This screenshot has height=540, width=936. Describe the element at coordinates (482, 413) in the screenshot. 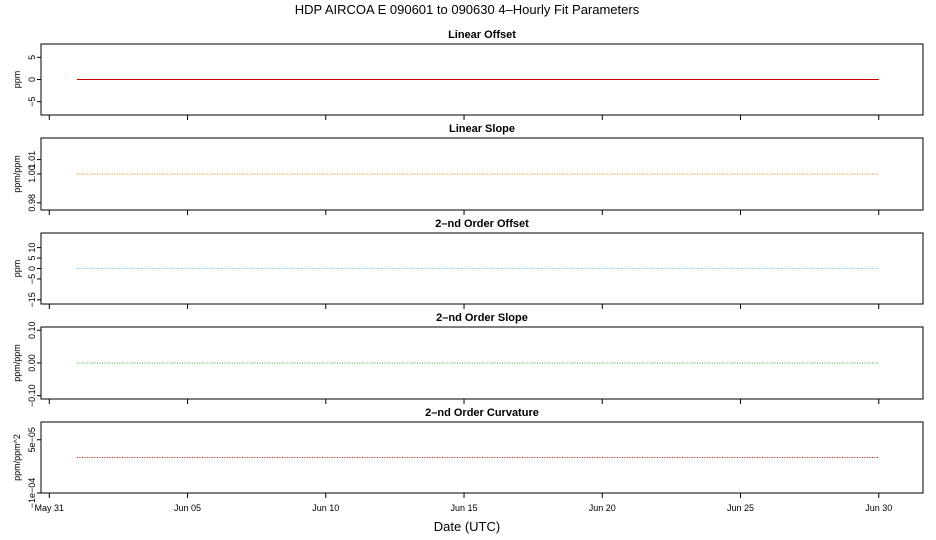

I see `panel-title: 2–nd Order Curvature` at that location.